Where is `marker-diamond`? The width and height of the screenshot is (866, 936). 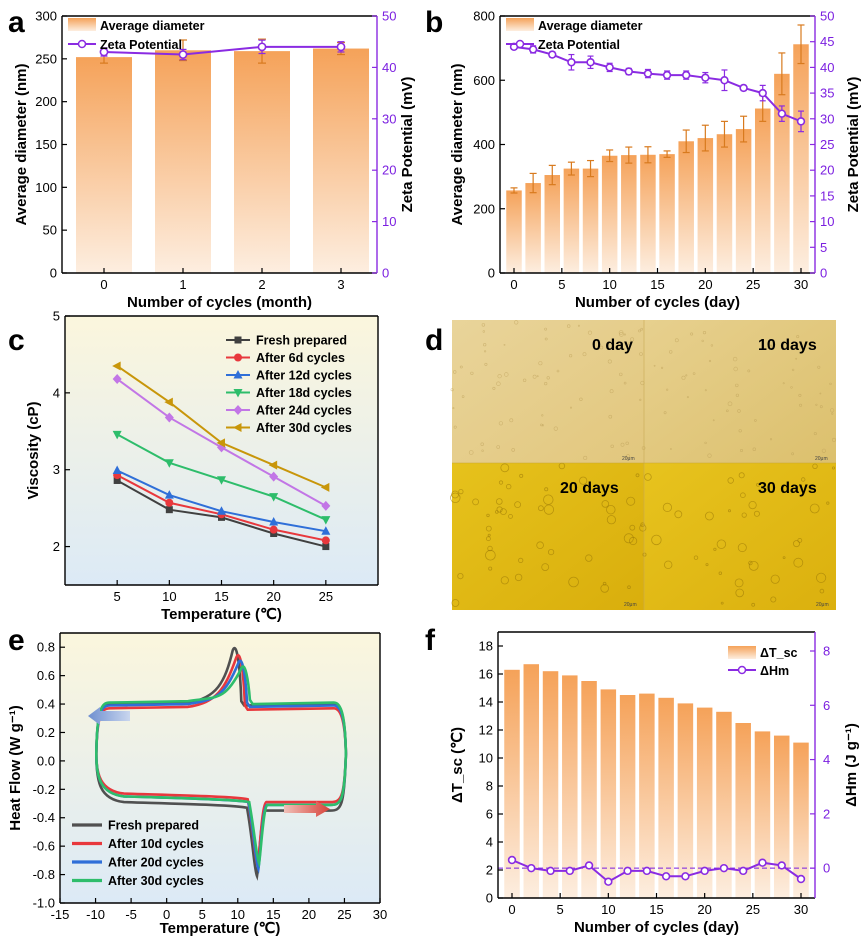
marker-diamond is located at coordinates (274, 476).